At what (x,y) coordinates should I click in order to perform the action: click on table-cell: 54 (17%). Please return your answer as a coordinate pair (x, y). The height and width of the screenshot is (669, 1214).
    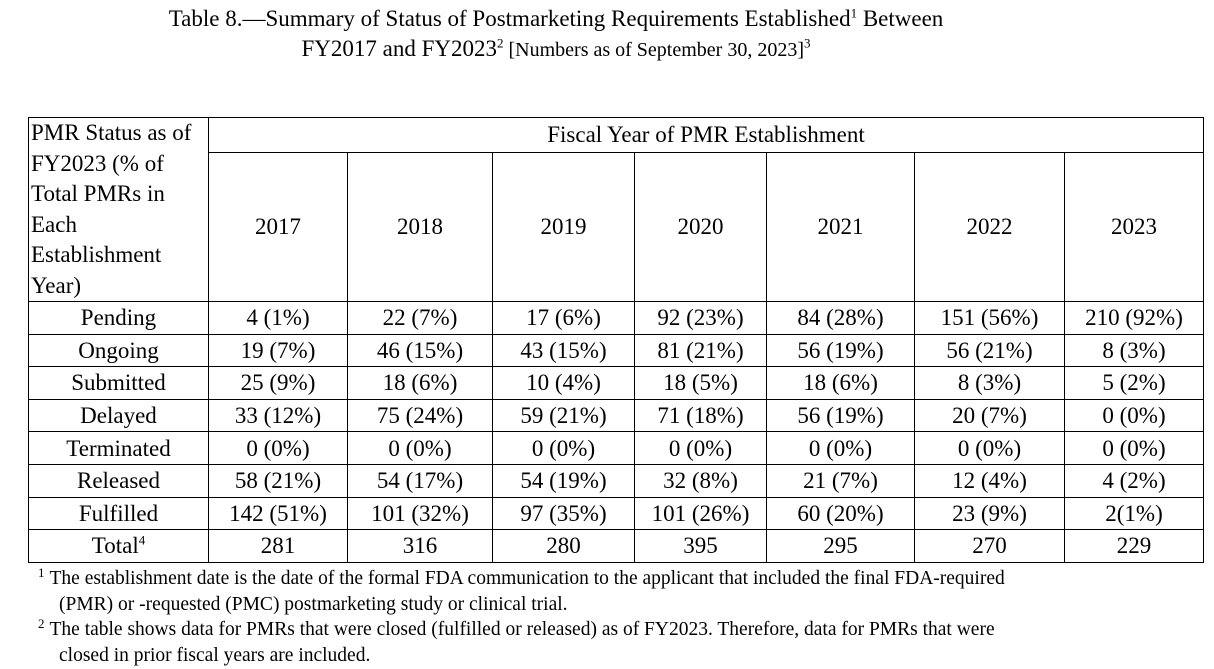
    Looking at the image, I should click on (420, 480).